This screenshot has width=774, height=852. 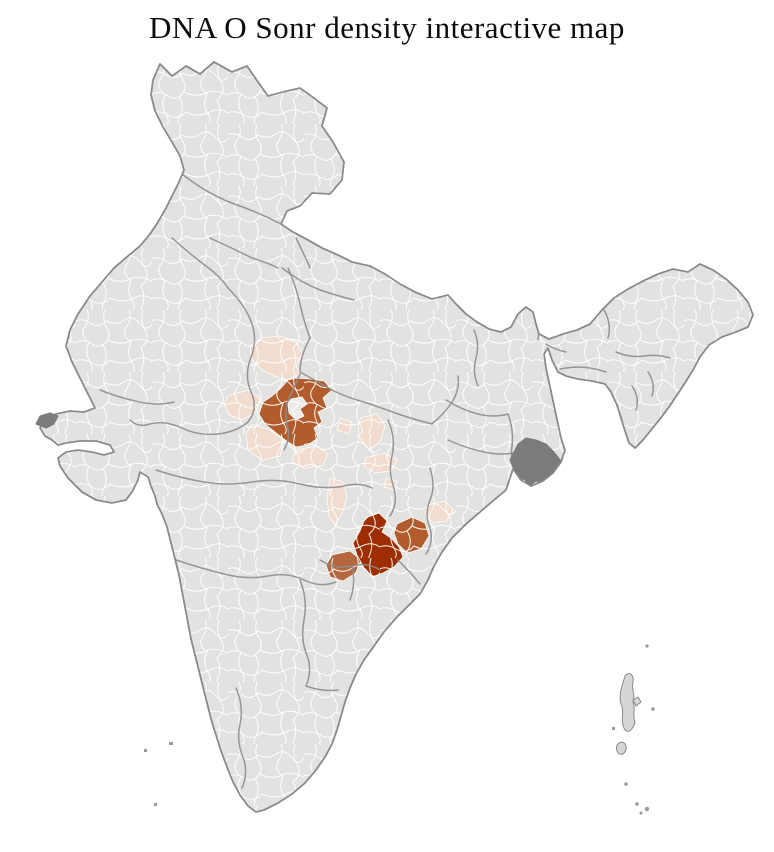 What do you see at coordinates (47, 420) in the screenshot?
I see `kutch-west-tip-district` at bounding box center [47, 420].